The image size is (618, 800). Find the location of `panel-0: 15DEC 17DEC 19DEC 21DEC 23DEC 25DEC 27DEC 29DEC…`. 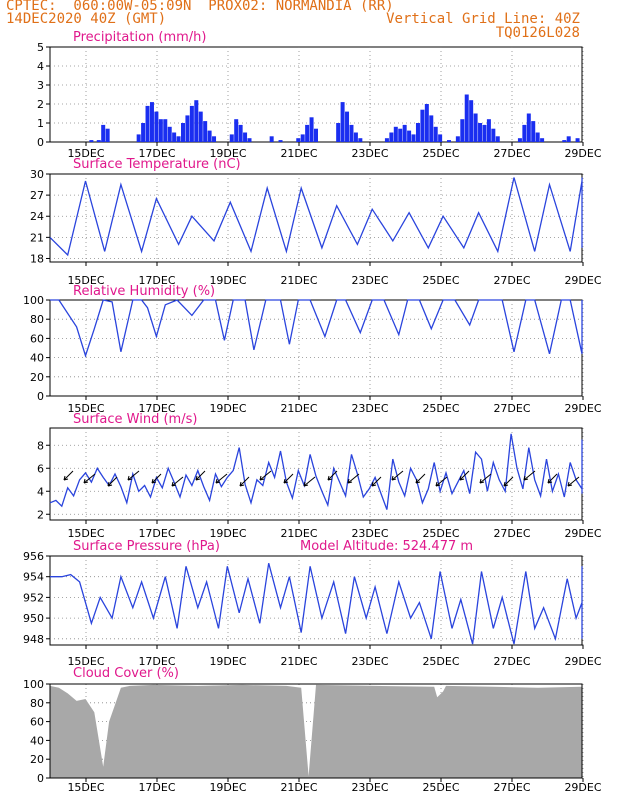

panel-0: 15DEC 17DEC 19DEC 21DEC 23DEC 25DEC 27DEC 29DEC… is located at coordinates (319, 95).